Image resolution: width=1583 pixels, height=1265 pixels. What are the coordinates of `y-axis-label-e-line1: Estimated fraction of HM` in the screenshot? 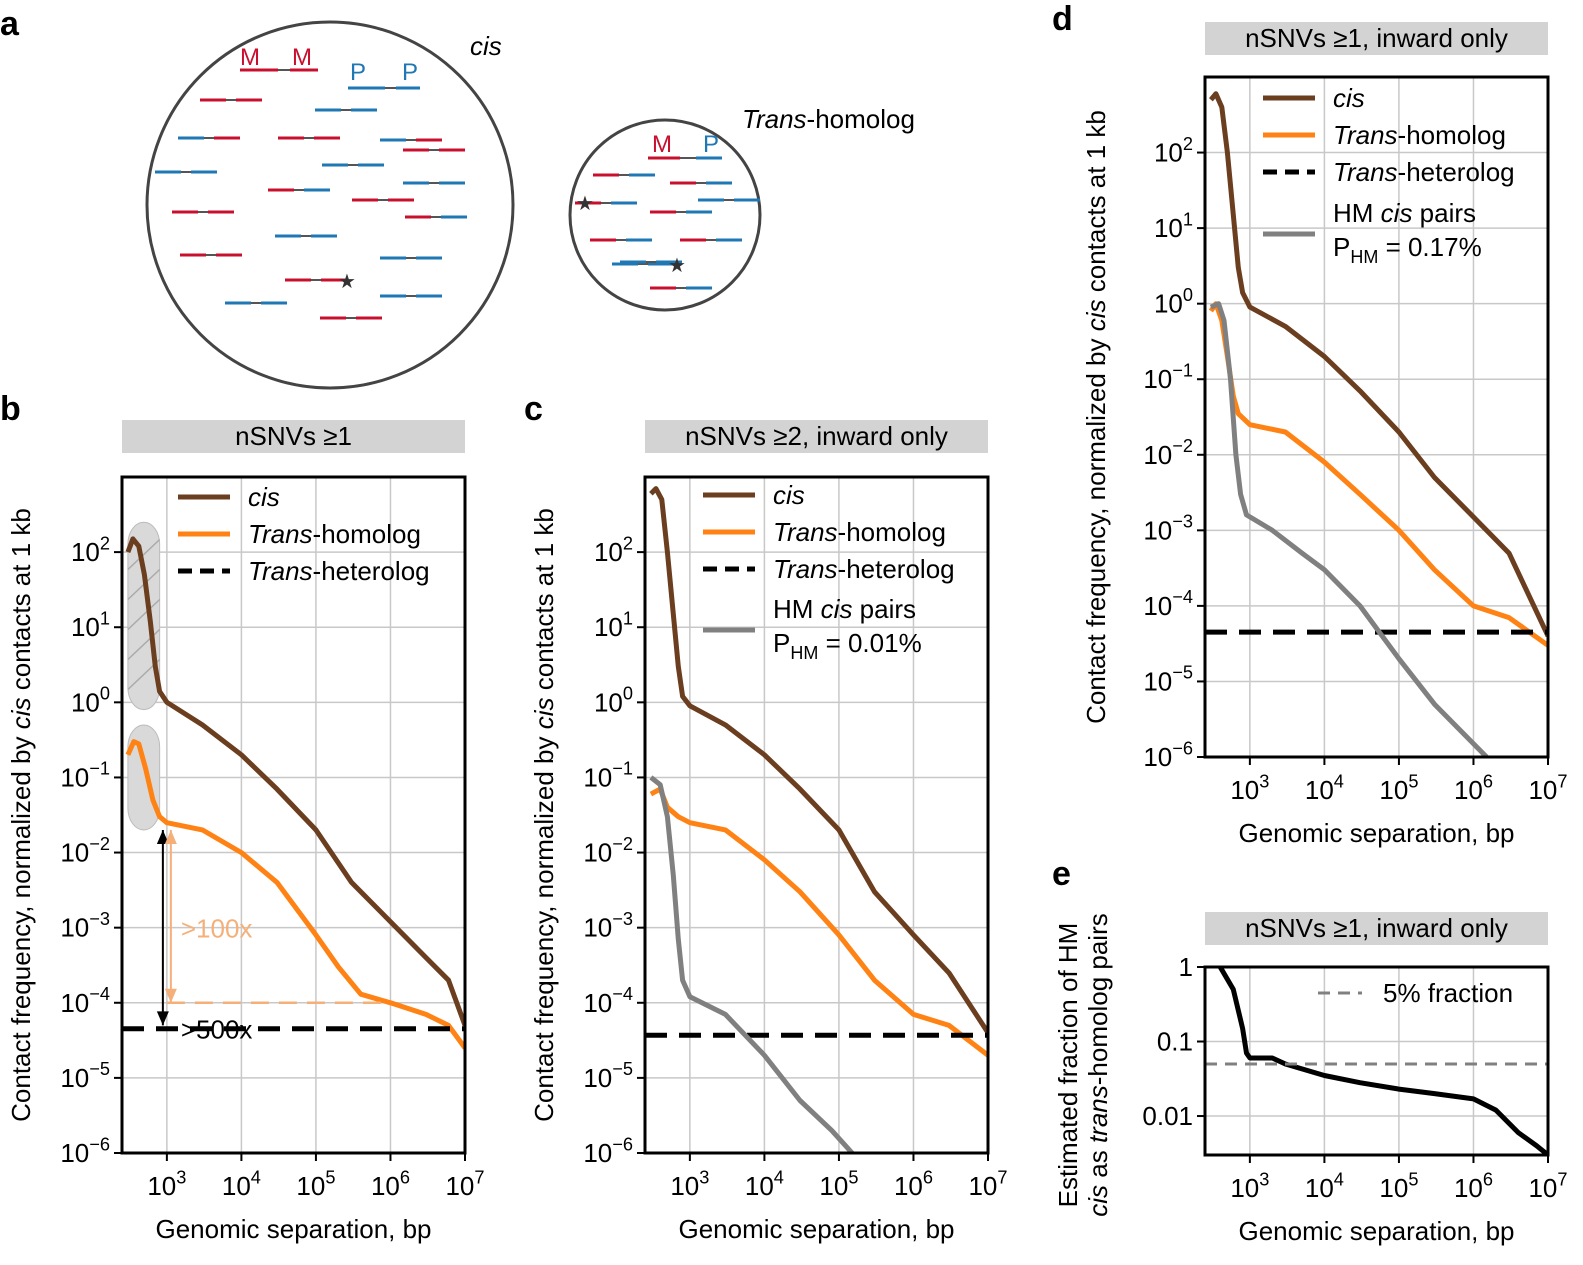 It's located at (1068, 1065).